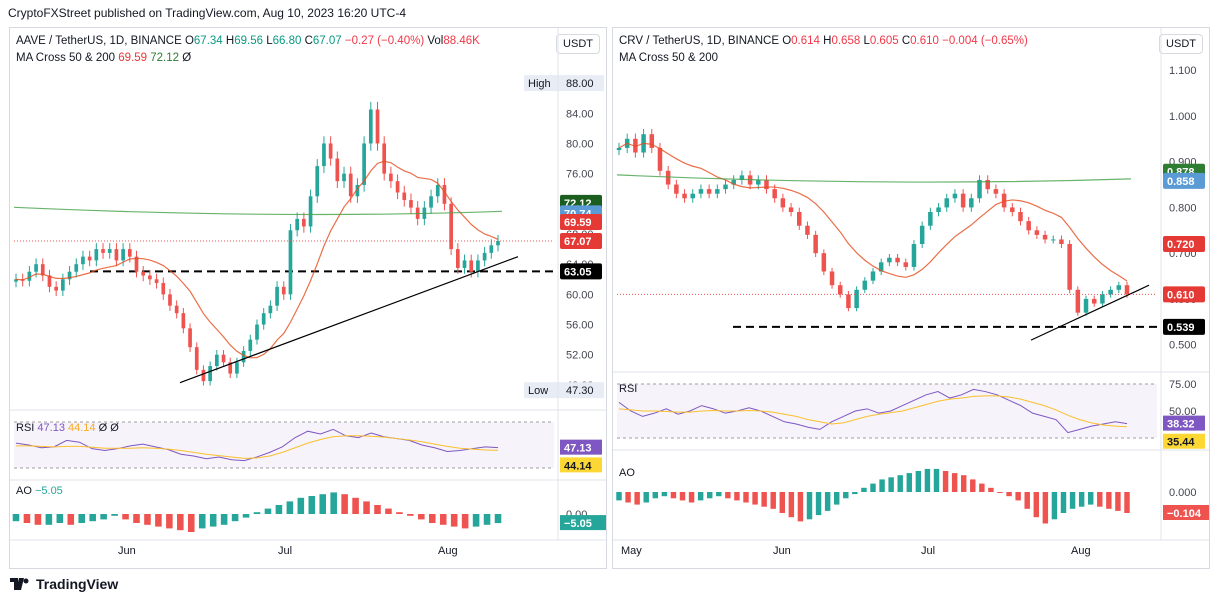 This screenshot has height=603, width=1222. What do you see at coordinates (699, 41) in the screenshot?
I see `symbol-title: CRV / TetherUS, 1D, BINANCE` at bounding box center [699, 41].